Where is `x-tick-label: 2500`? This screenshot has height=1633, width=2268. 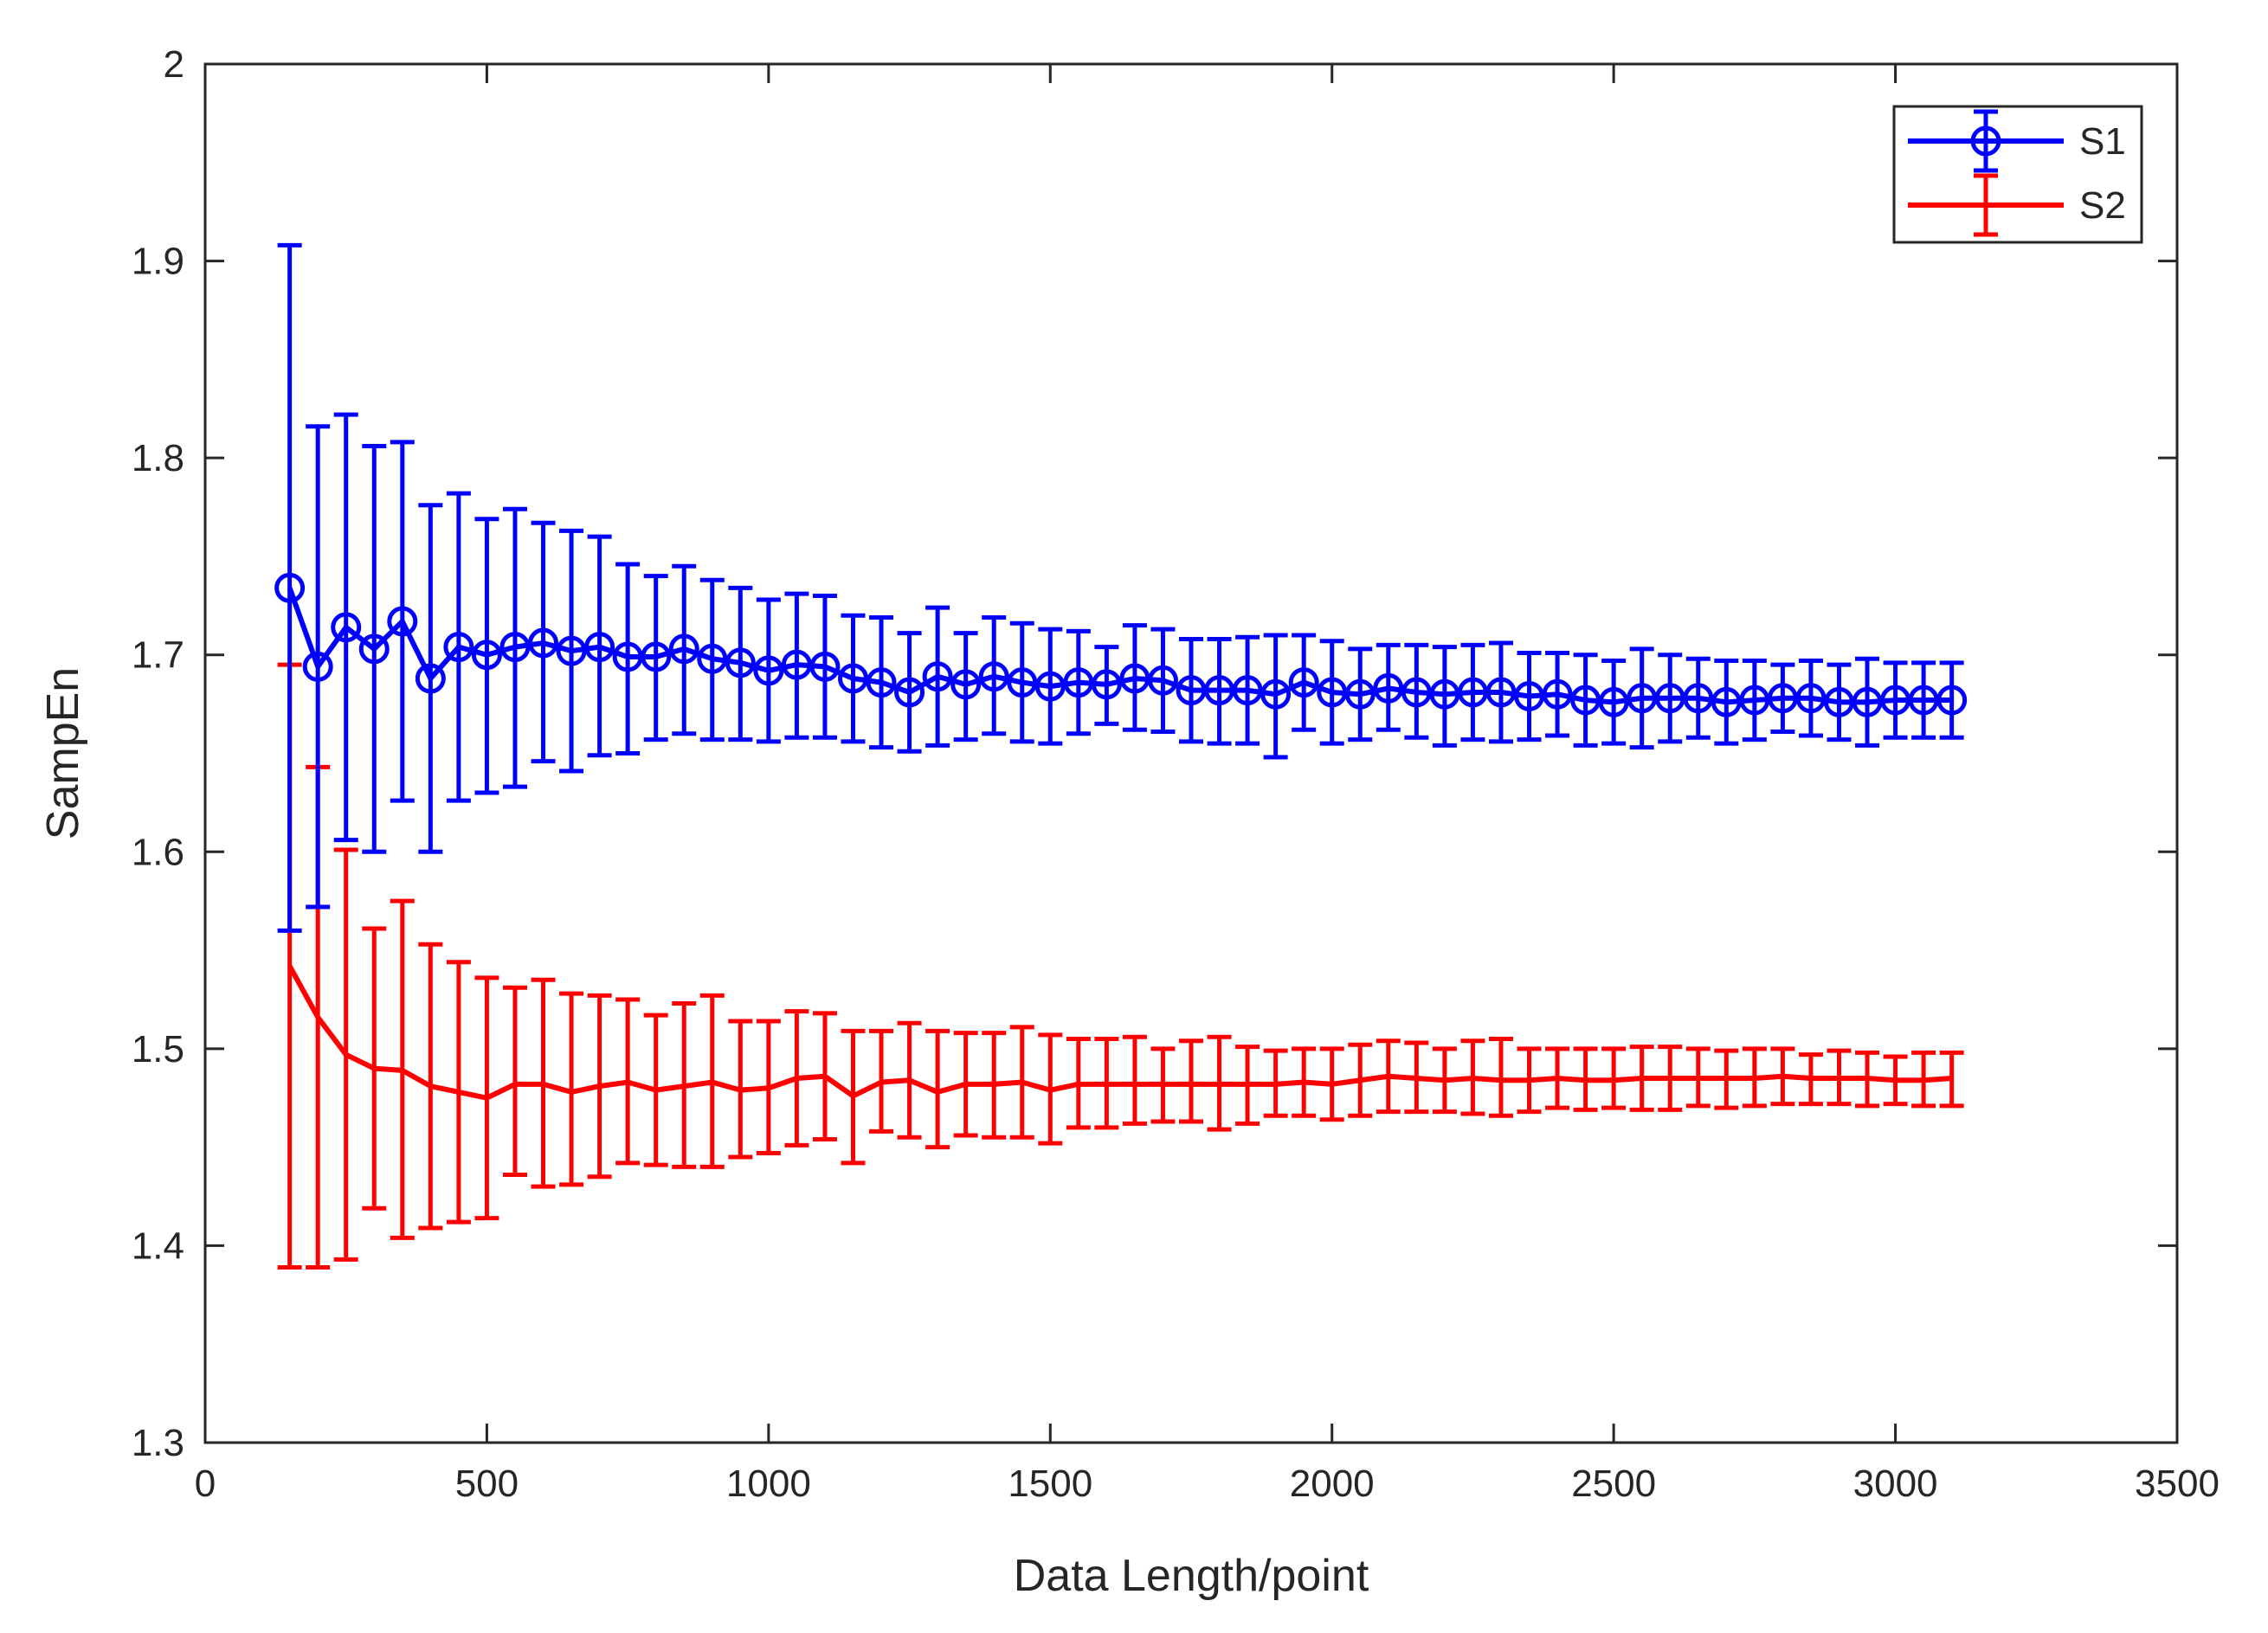 x-tick-label: 2500 is located at coordinates (1613, 1484).